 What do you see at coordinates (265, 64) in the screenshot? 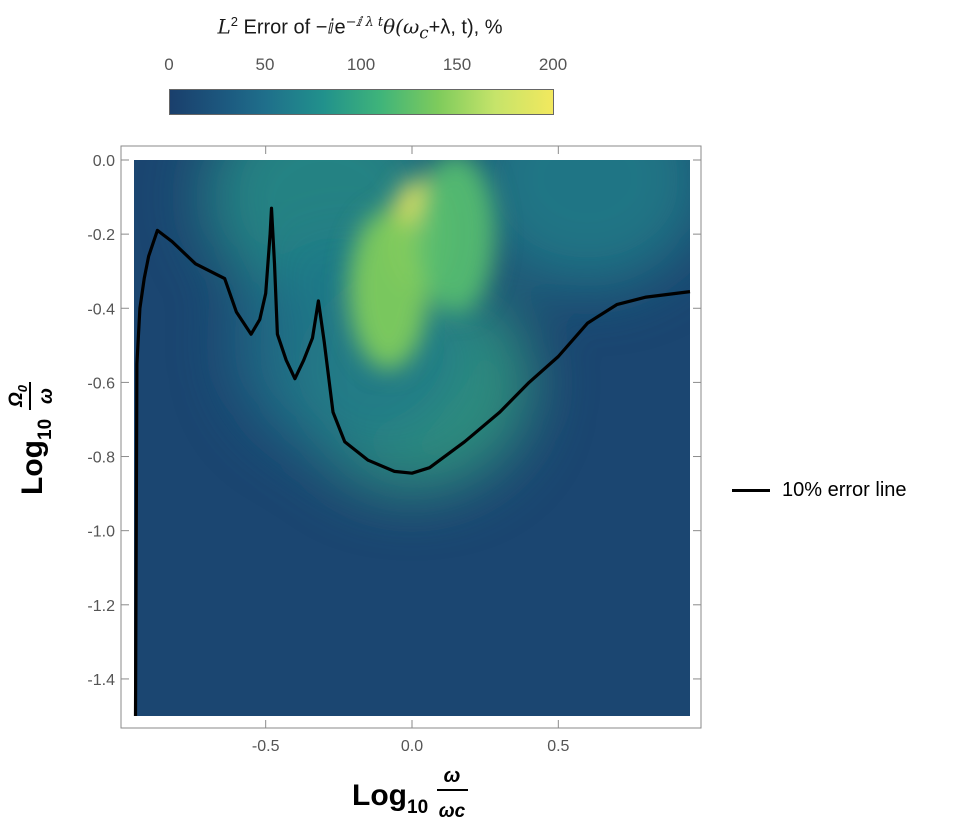
I see `colorbar-tick: 50` at bounding box center [265, 64].